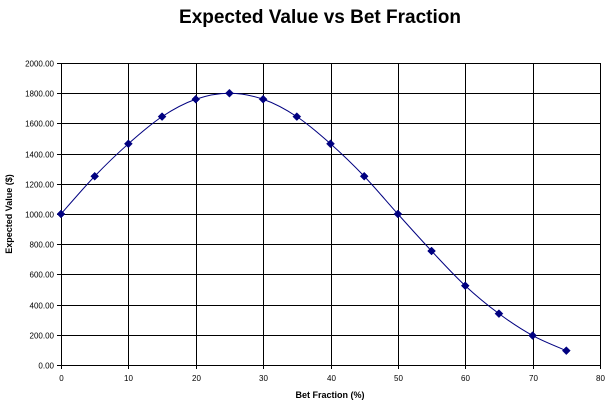  What do you see at coordinates (196, 378) in the screenshot?
I see `x-tick-label: 20` at bounding box center [196, 378].